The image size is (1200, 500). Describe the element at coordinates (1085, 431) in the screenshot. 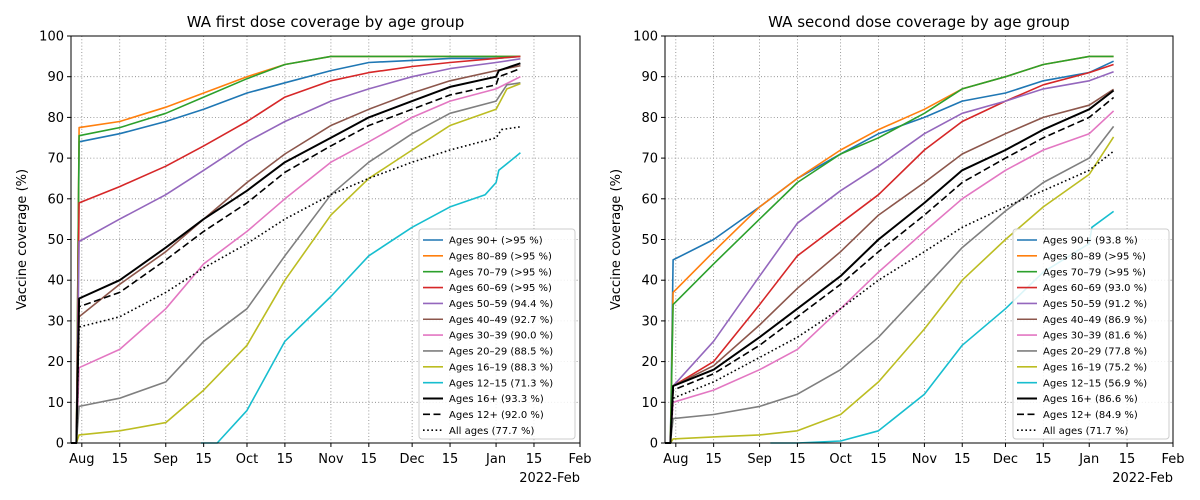

I see `legend-label: All ages (71.7 %)` at that location.